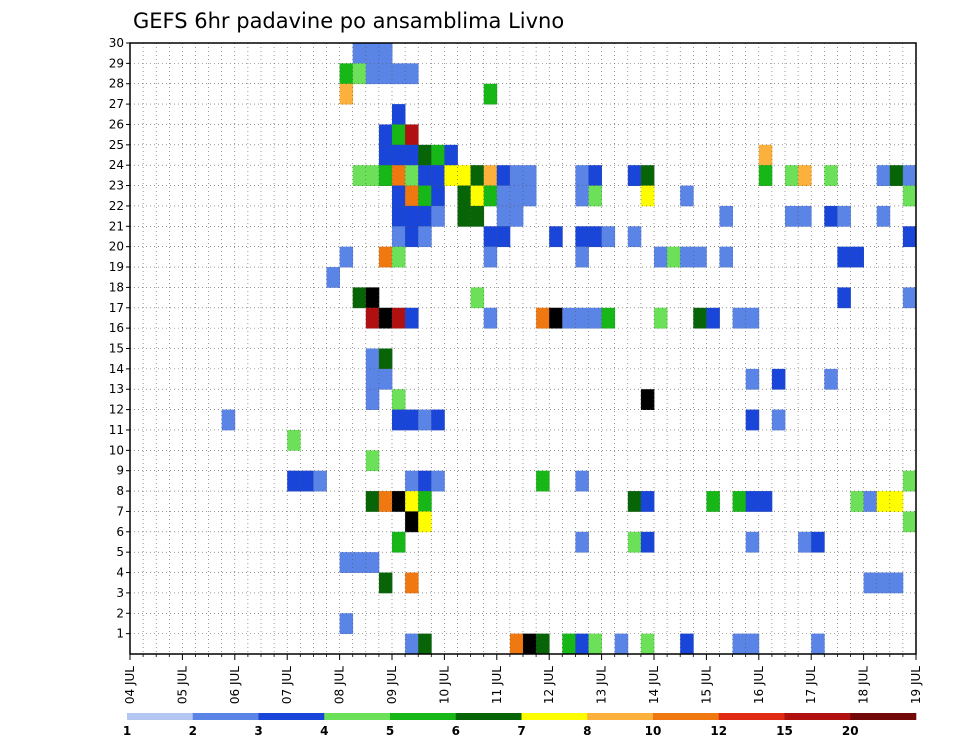  What do you see at coordinates (116, 145) in the screenshot?
I see `y-tick-label: 25` at bounding box center [116, 145].